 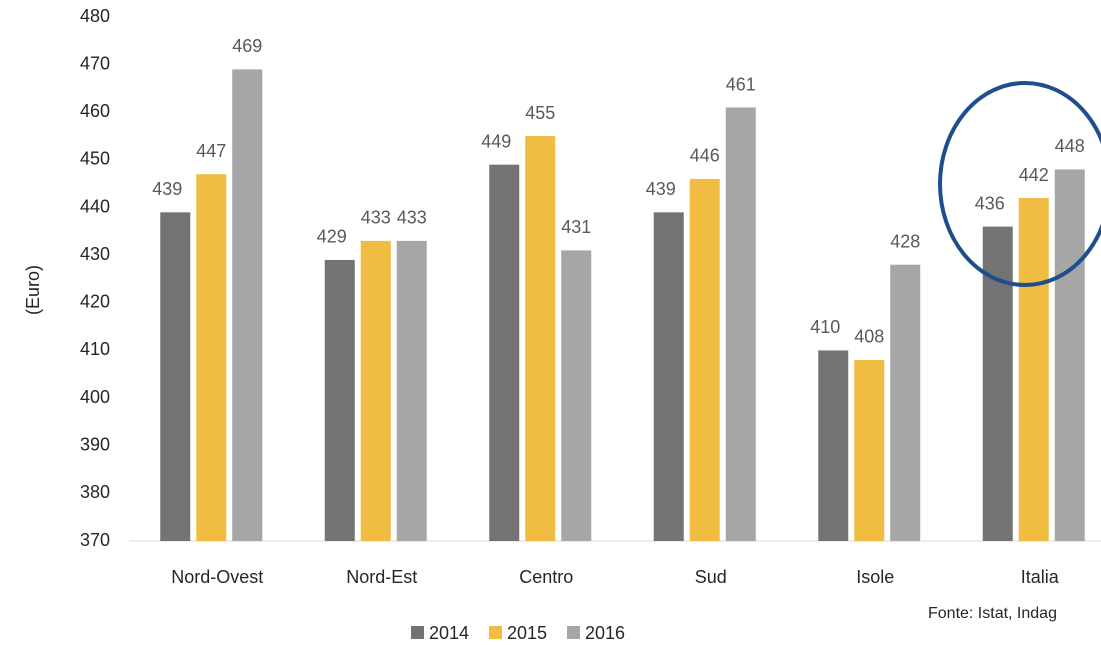 What do you see at coordinates (990, 203) in the screenshot?
I see `data-label: 436` at bounding box center [990, 203].